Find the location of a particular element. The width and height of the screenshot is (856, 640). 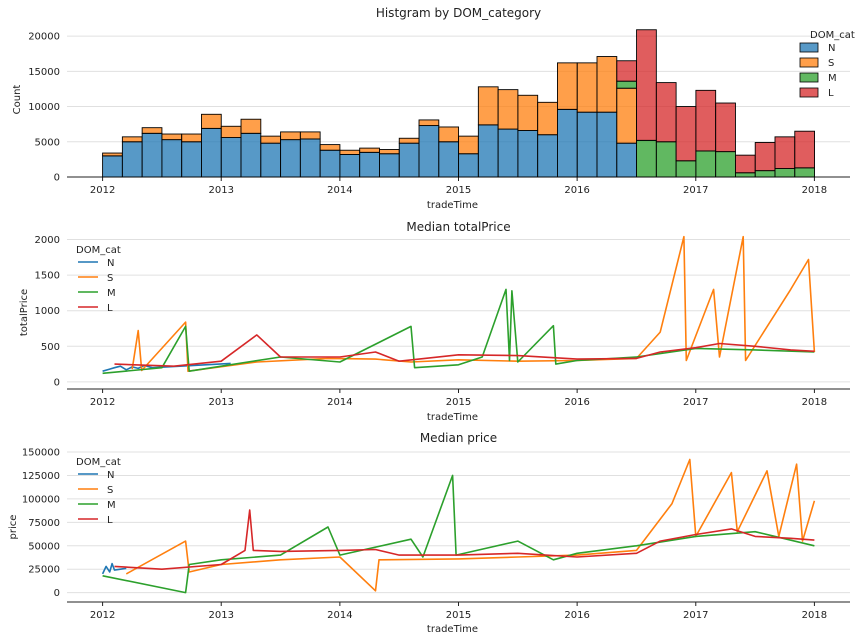

legend-title: DOM_cat is located at coordinates (832, 35).